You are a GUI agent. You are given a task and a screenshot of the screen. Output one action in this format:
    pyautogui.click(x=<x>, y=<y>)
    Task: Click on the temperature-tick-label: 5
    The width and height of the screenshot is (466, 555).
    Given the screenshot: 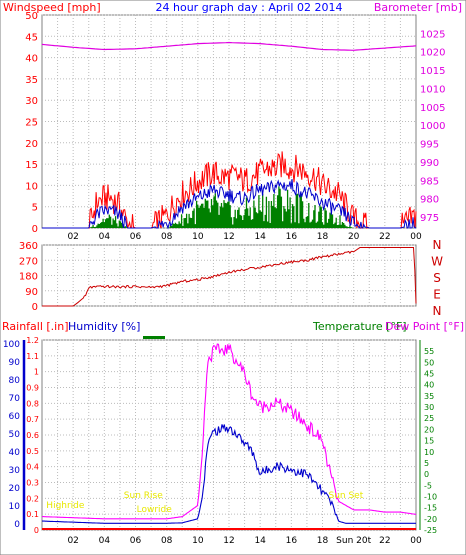 What is the action you would take?
    pyautogui.click(x=426, y=463)
    